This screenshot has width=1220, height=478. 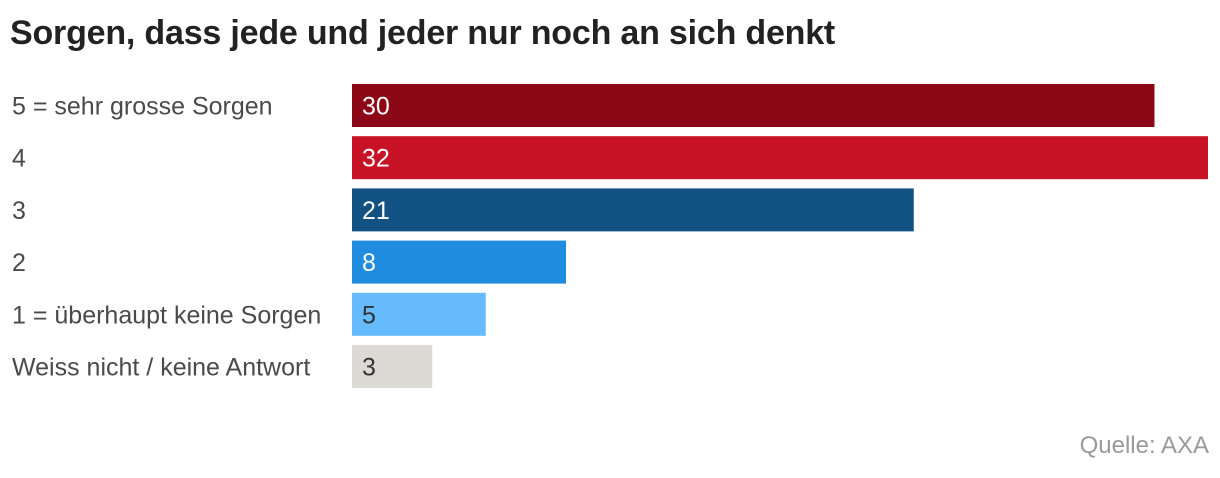 I want to click on value-label: 3, so click(x=369, y=368).